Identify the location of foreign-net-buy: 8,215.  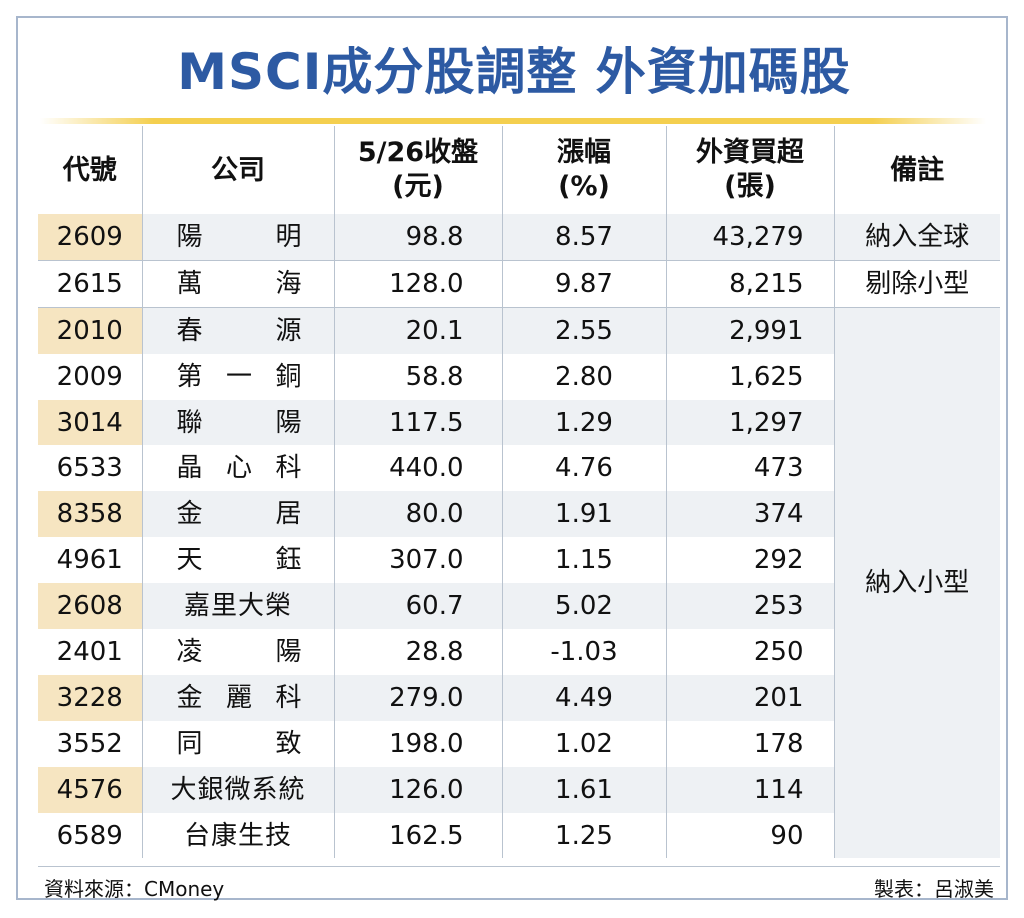
(749, 283).